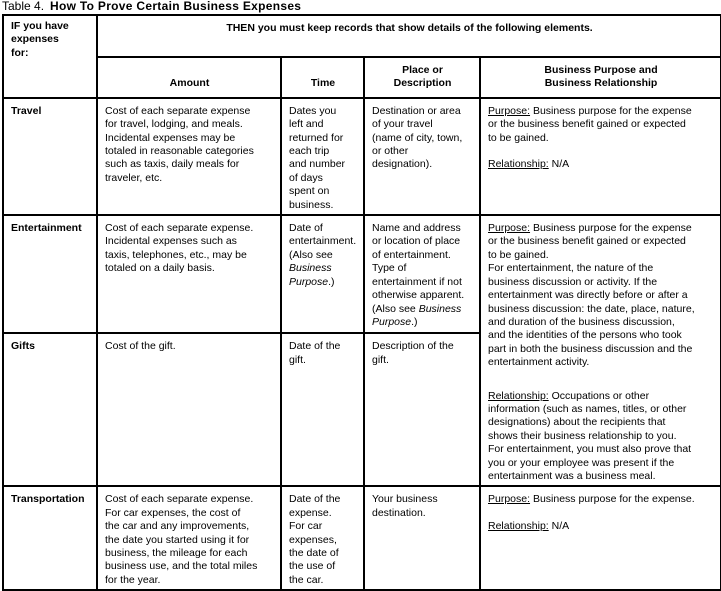 The width and height of the screenshot is (721, 591). Describe the element at coordinates (189, 410) in the screenshot. I see `amount-cell: Cost of the gift.` at that location.